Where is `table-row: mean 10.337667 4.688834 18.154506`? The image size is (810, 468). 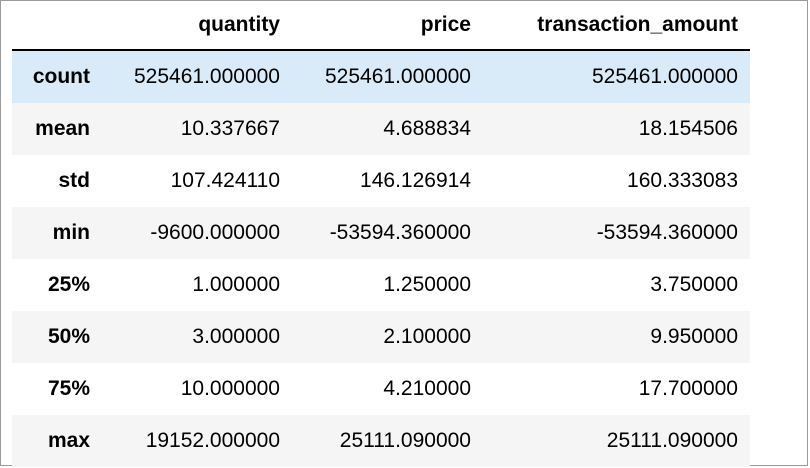 table-row: mean 10.337667 4.688834 18.154506 is located at coordinates (381, 129).